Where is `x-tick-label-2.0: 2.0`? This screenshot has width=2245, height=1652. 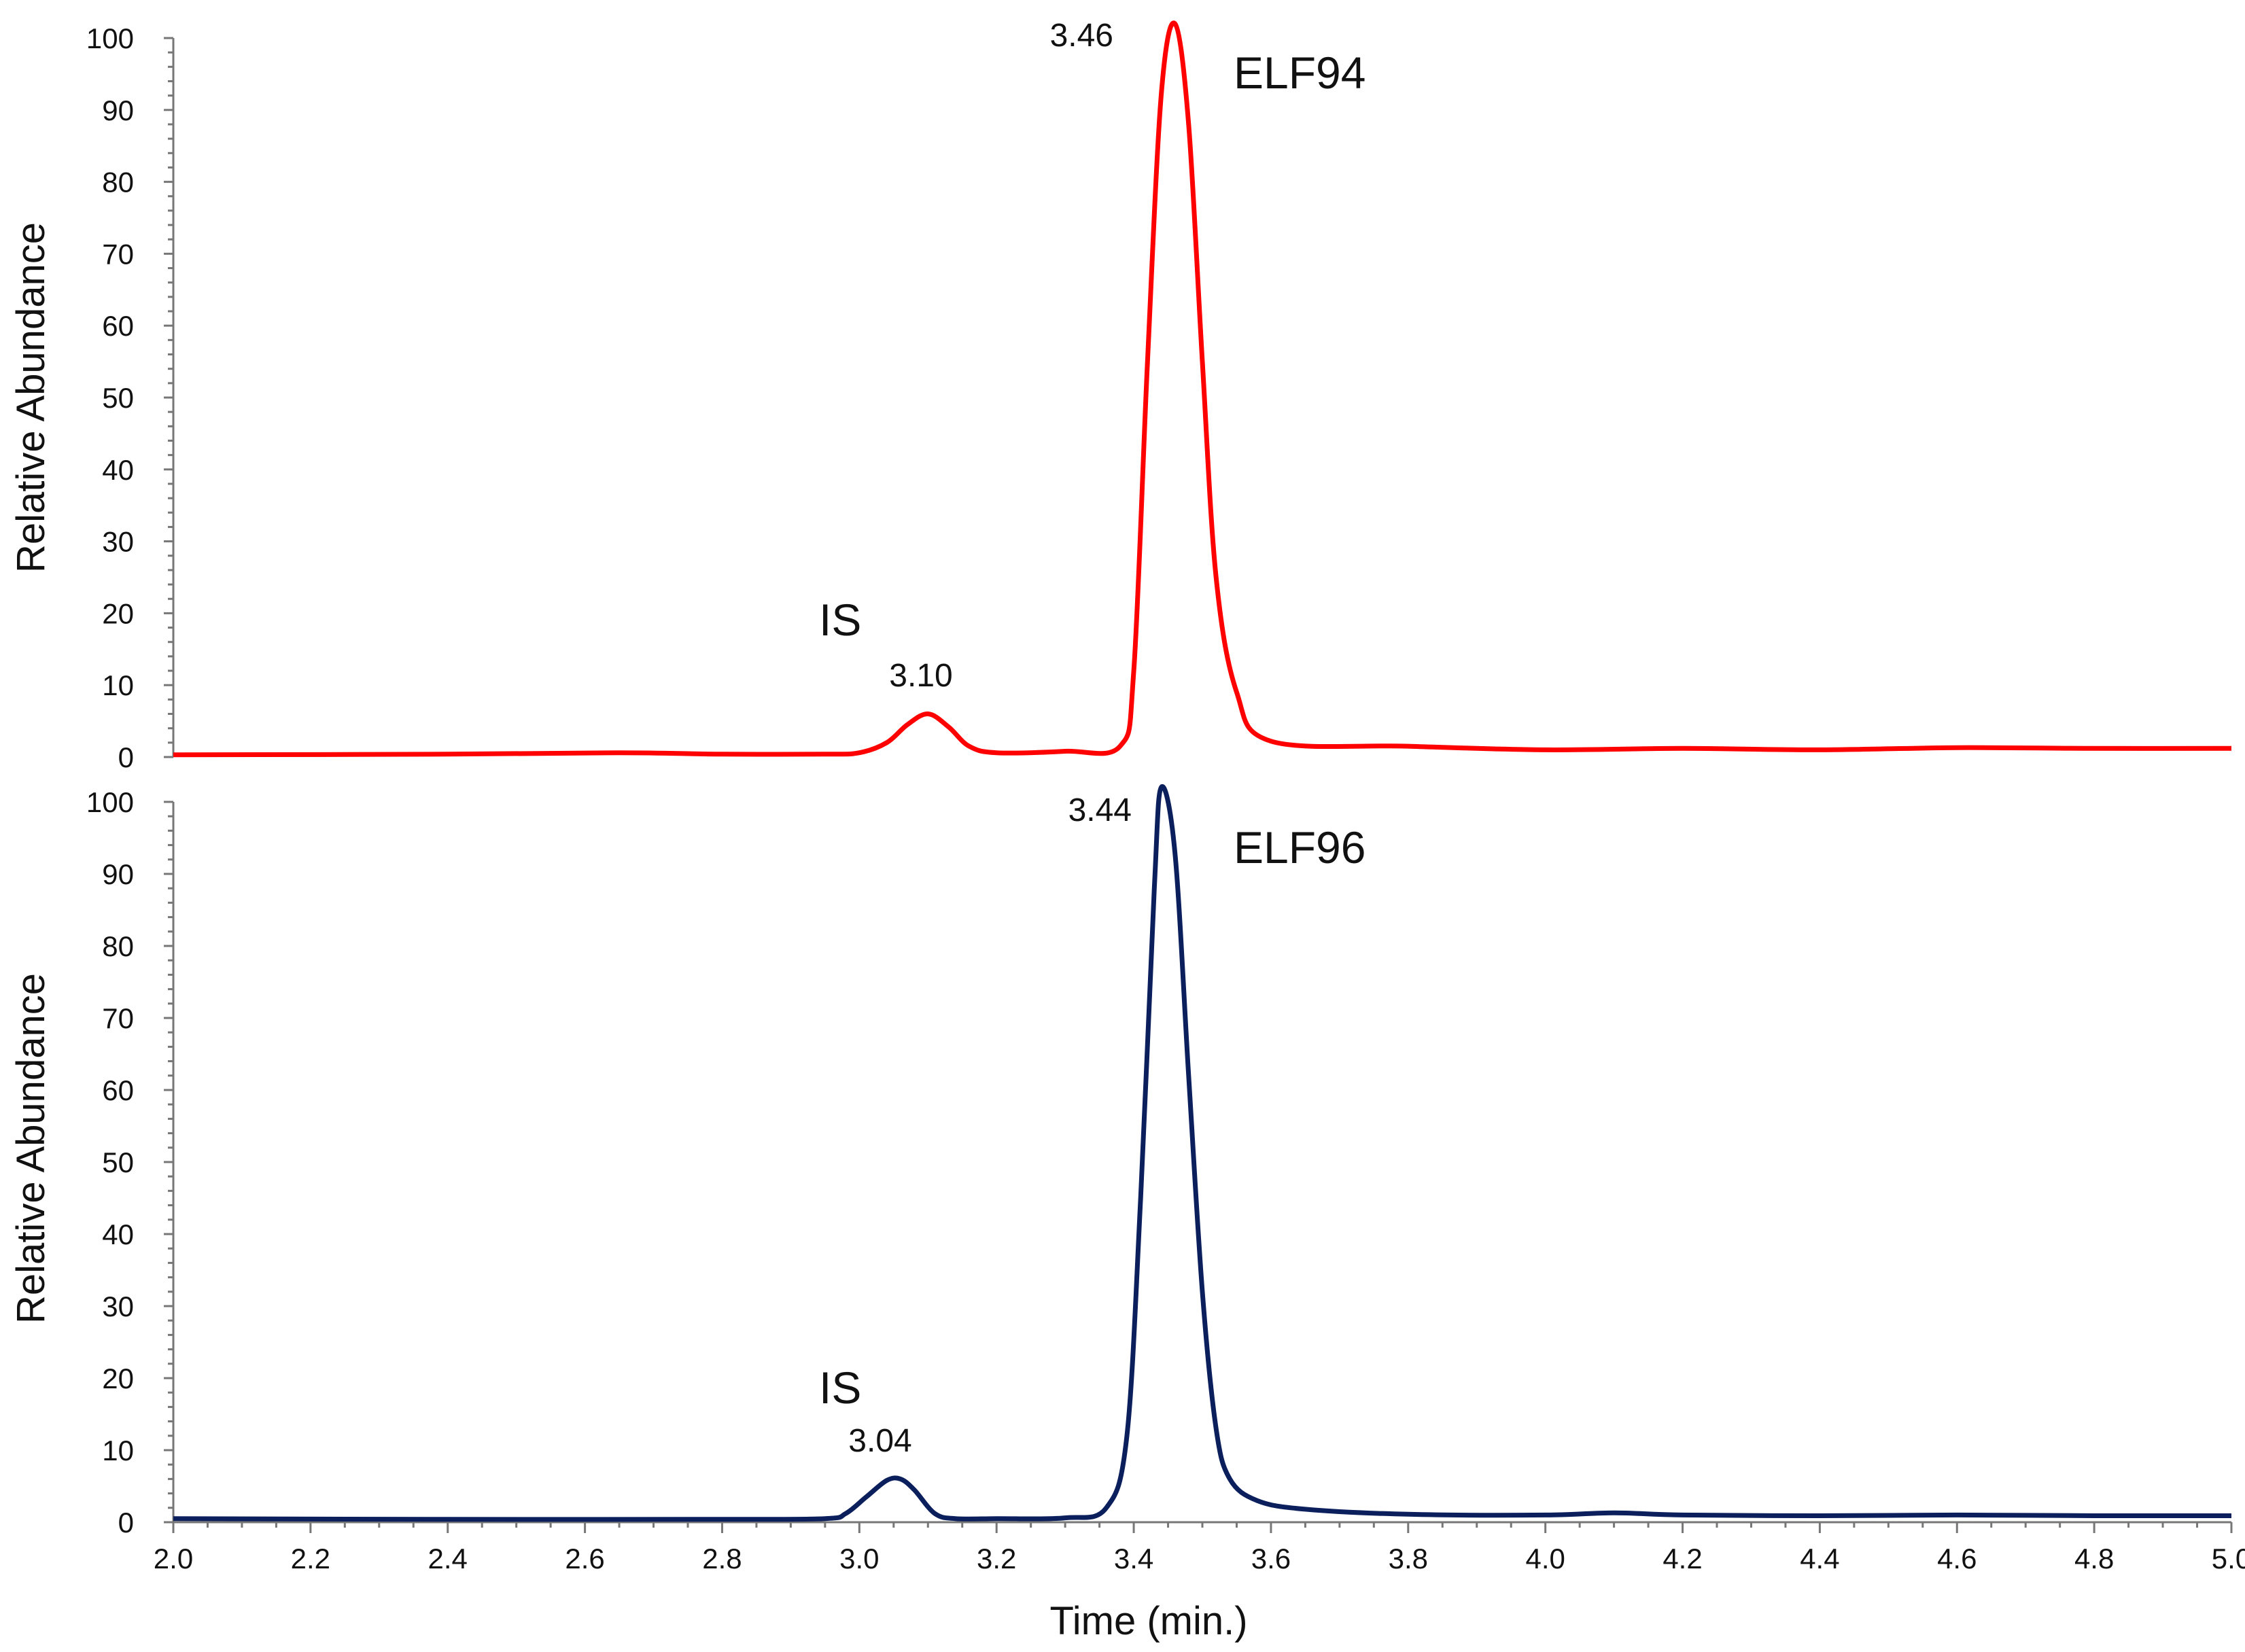
x-tick-label-2.0: 2.0 is located at coordinates (173, 1559).